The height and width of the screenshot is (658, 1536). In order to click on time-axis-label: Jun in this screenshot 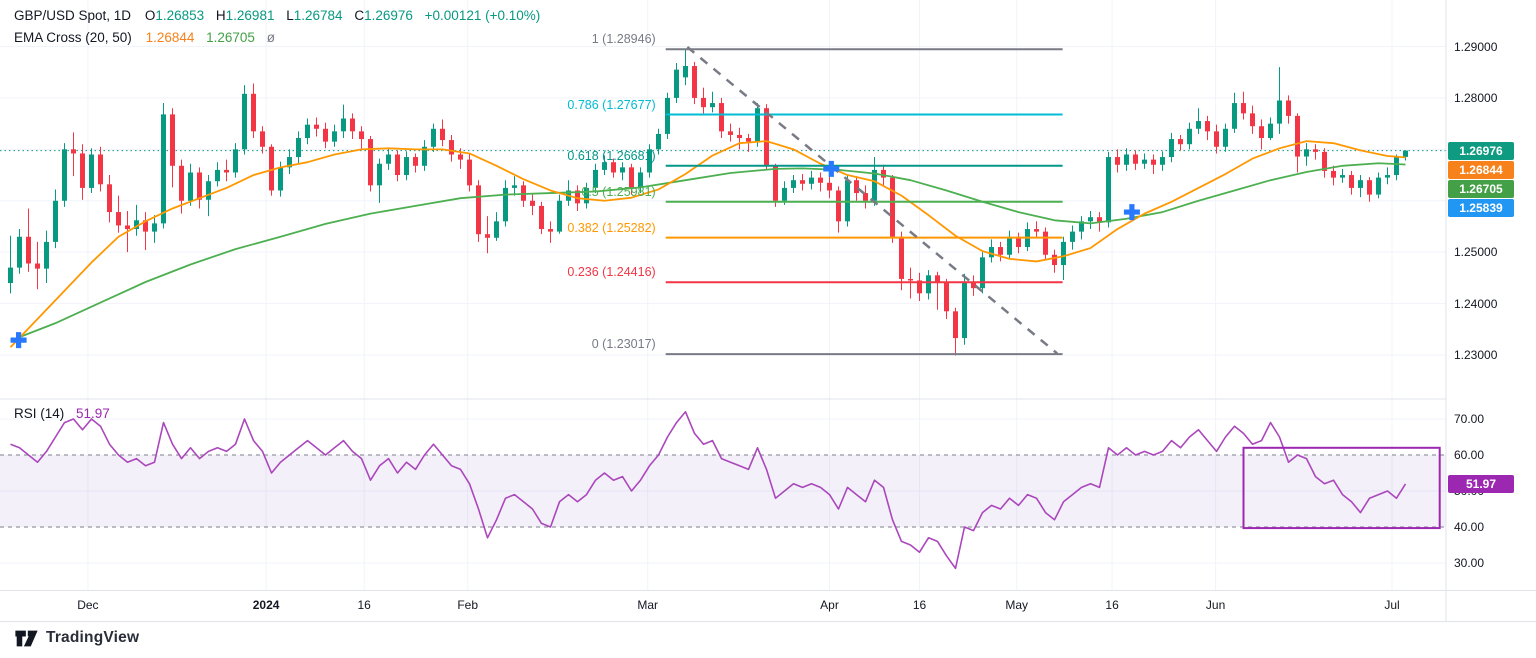, I will do `click(1215, 605)`.